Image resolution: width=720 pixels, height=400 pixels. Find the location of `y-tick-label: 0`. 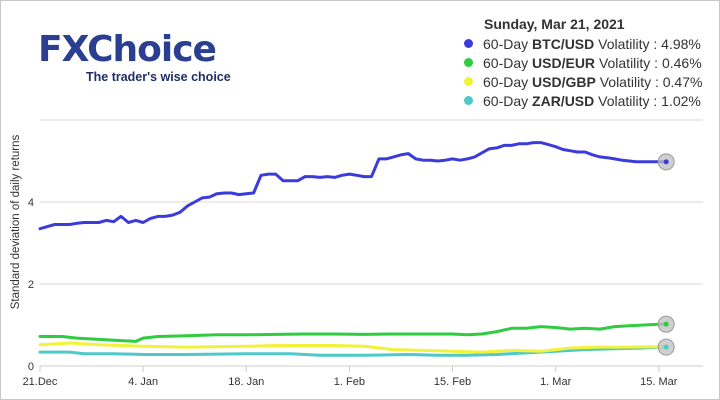

y-tick-label: 0 is located at coordinates (31, 367).